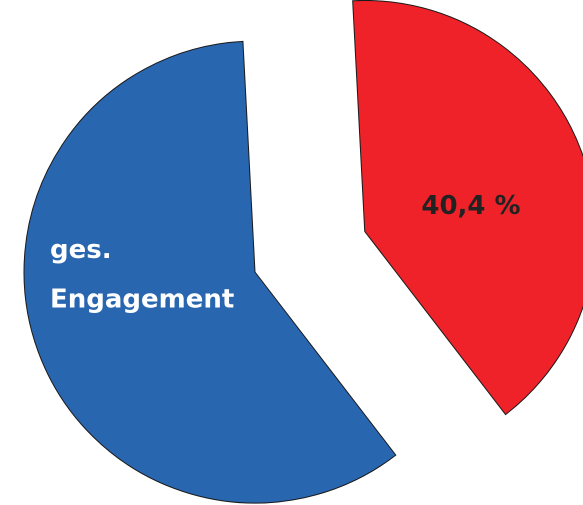 The image size is (583, 505). Describe the element at coordinates (142, 299) in the screenshot. I see `pie-slice-label-line: Engagement` at that location.